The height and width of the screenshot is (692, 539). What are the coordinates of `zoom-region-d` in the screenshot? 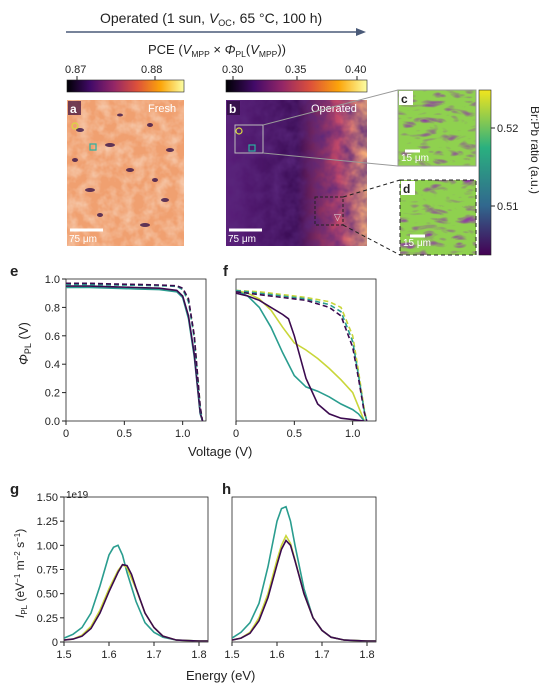 It's located at (329, 211).